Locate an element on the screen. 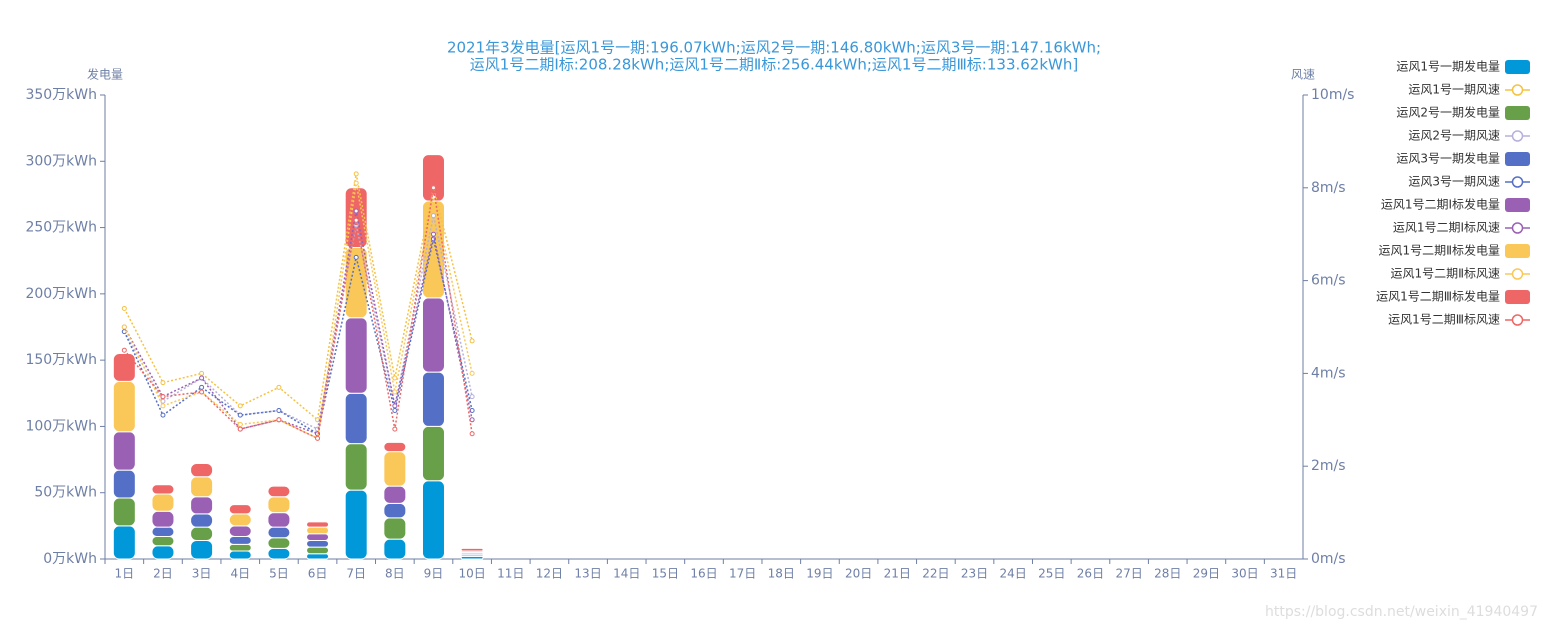  y-tick-label: 300万kWh is located at coordinates (61, 161).